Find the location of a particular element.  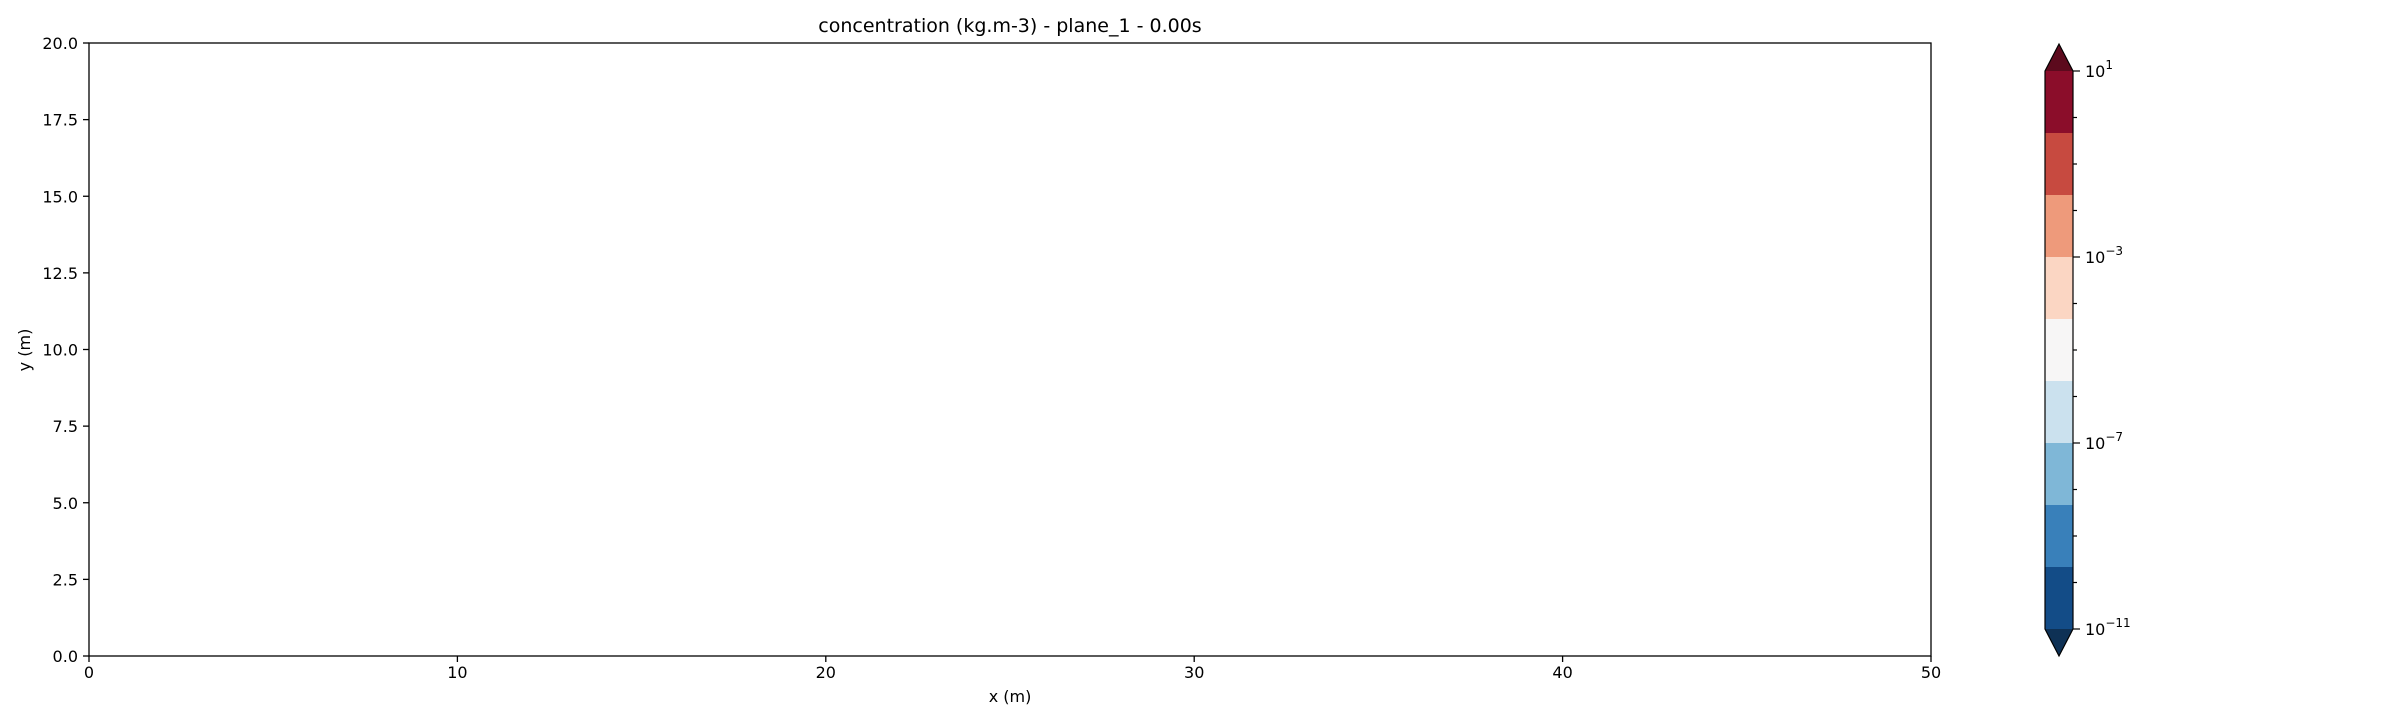

colorbar-label: 10⁻¹¹ is located at coordinates (2108, 627).